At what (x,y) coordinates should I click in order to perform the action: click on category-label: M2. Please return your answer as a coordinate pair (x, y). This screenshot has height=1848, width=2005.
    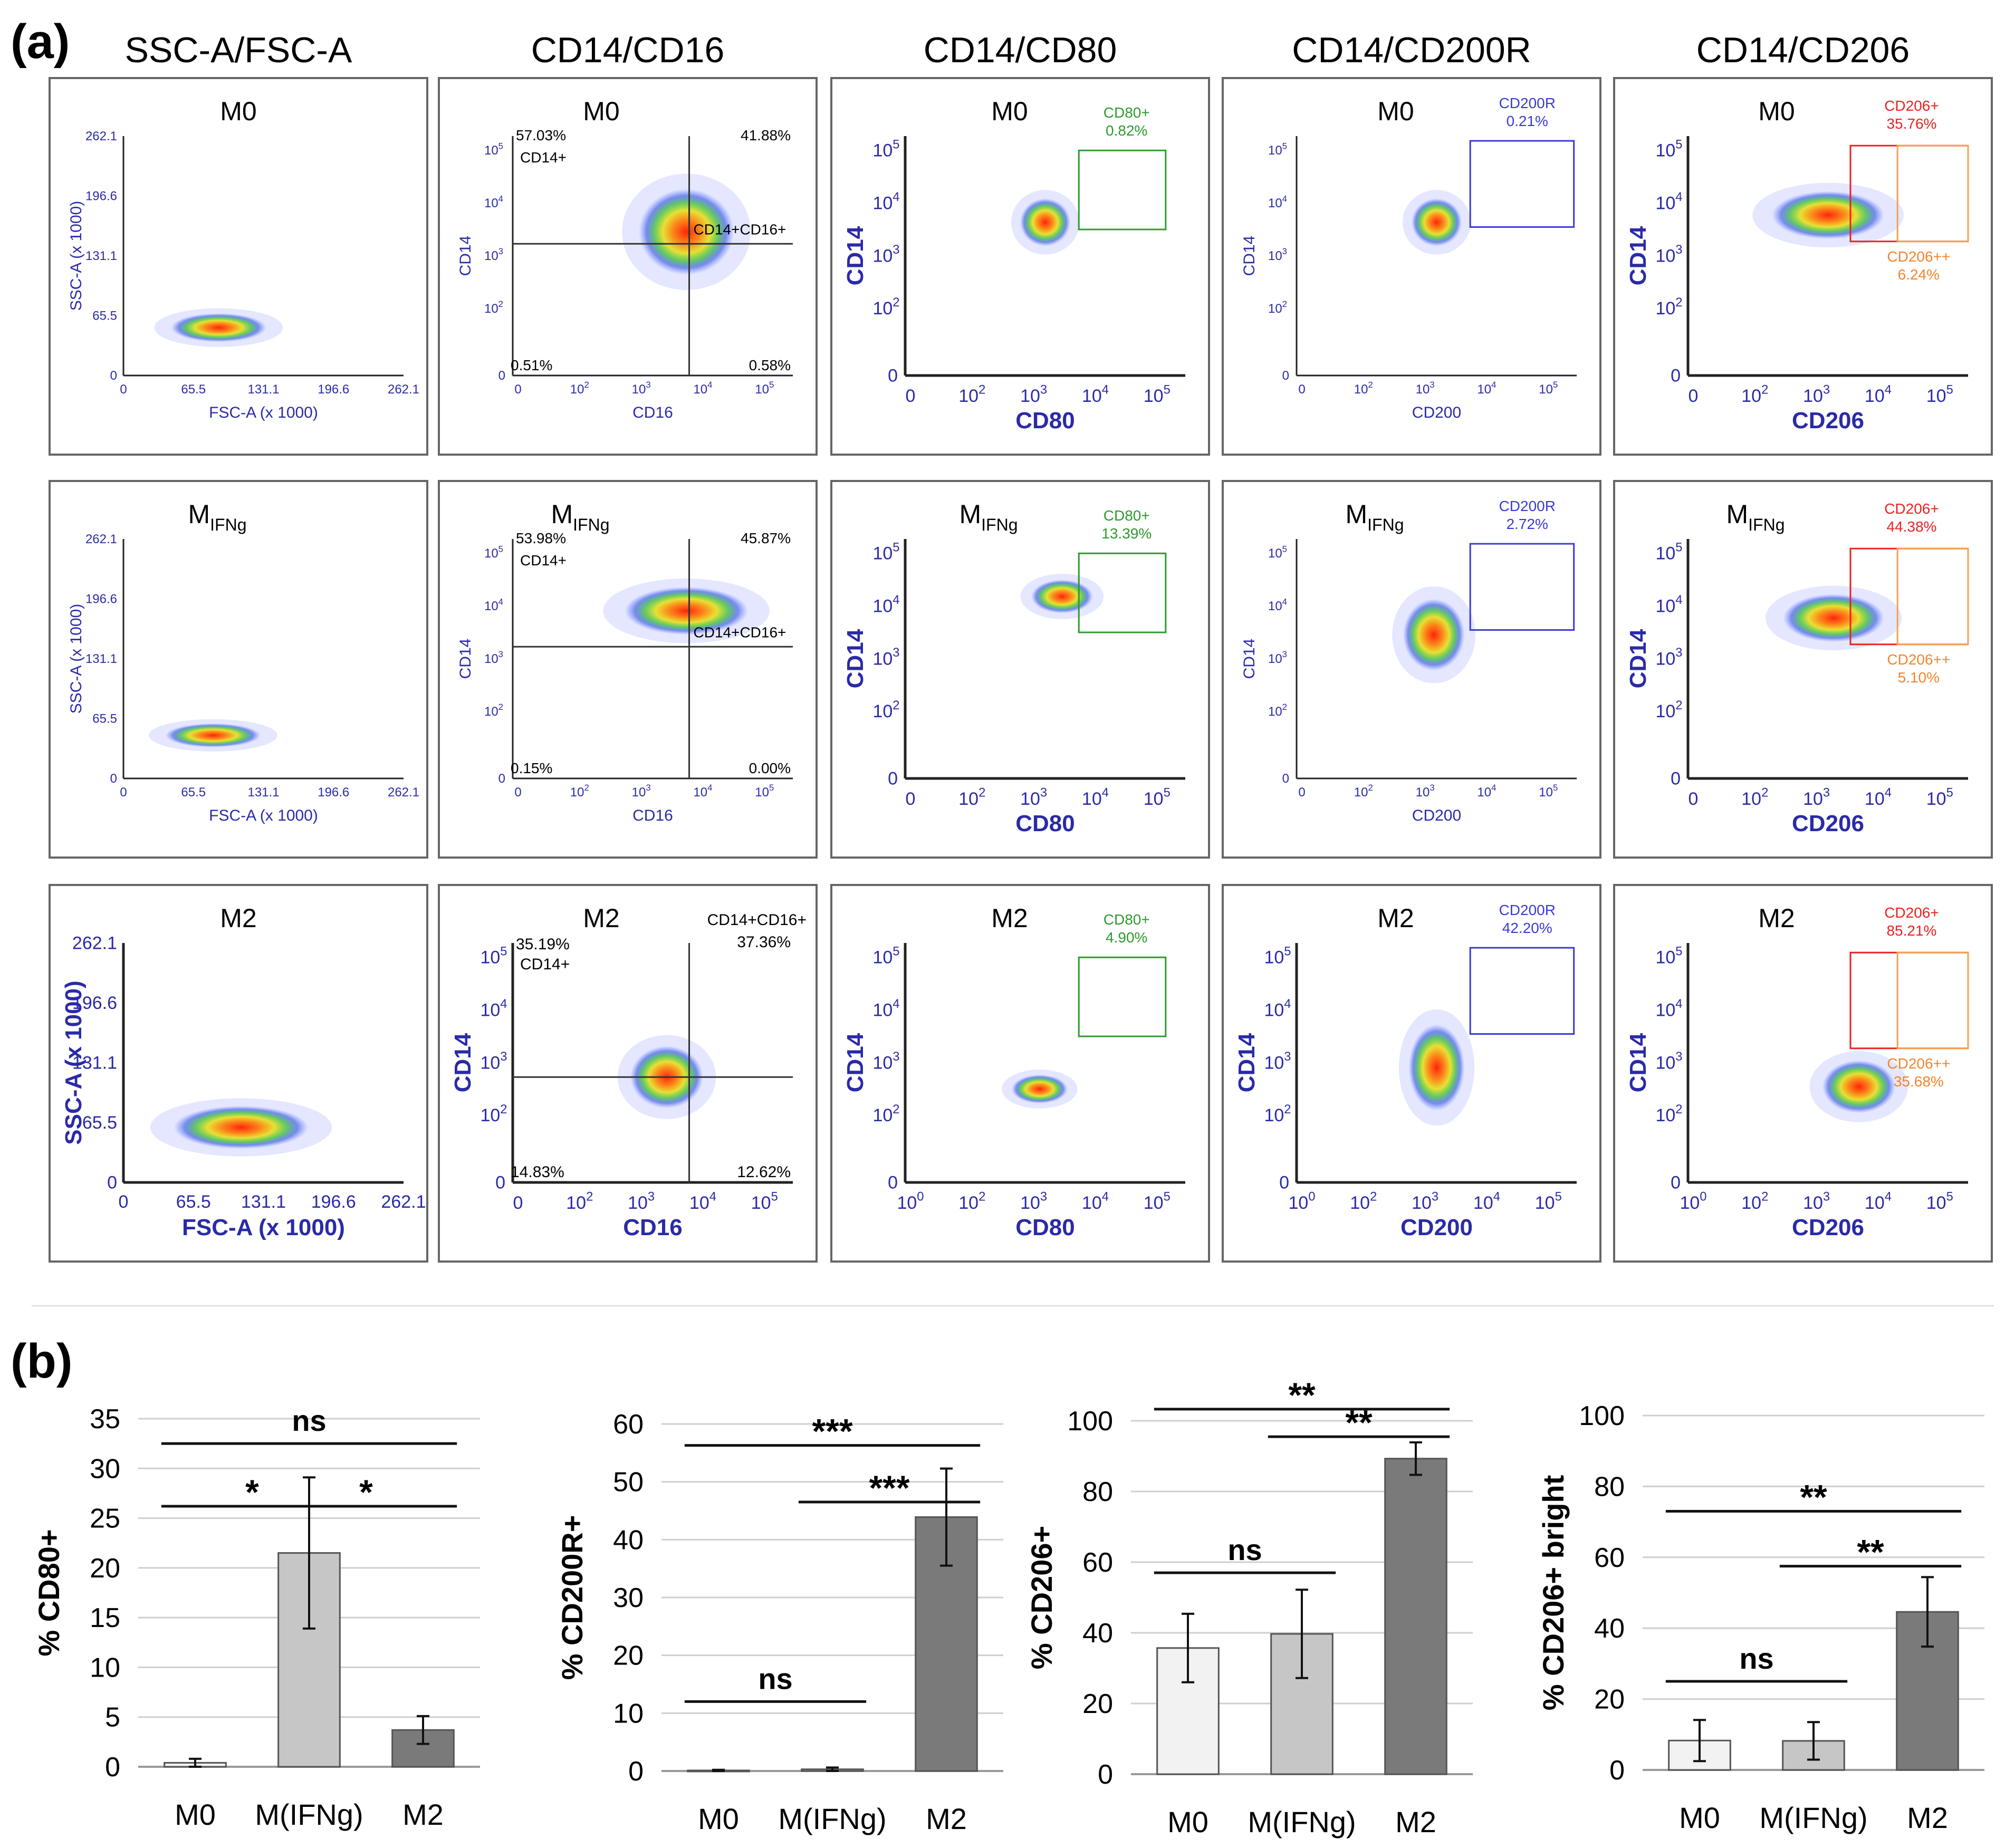
    Looking at the image, I should click on (1415, 1822).